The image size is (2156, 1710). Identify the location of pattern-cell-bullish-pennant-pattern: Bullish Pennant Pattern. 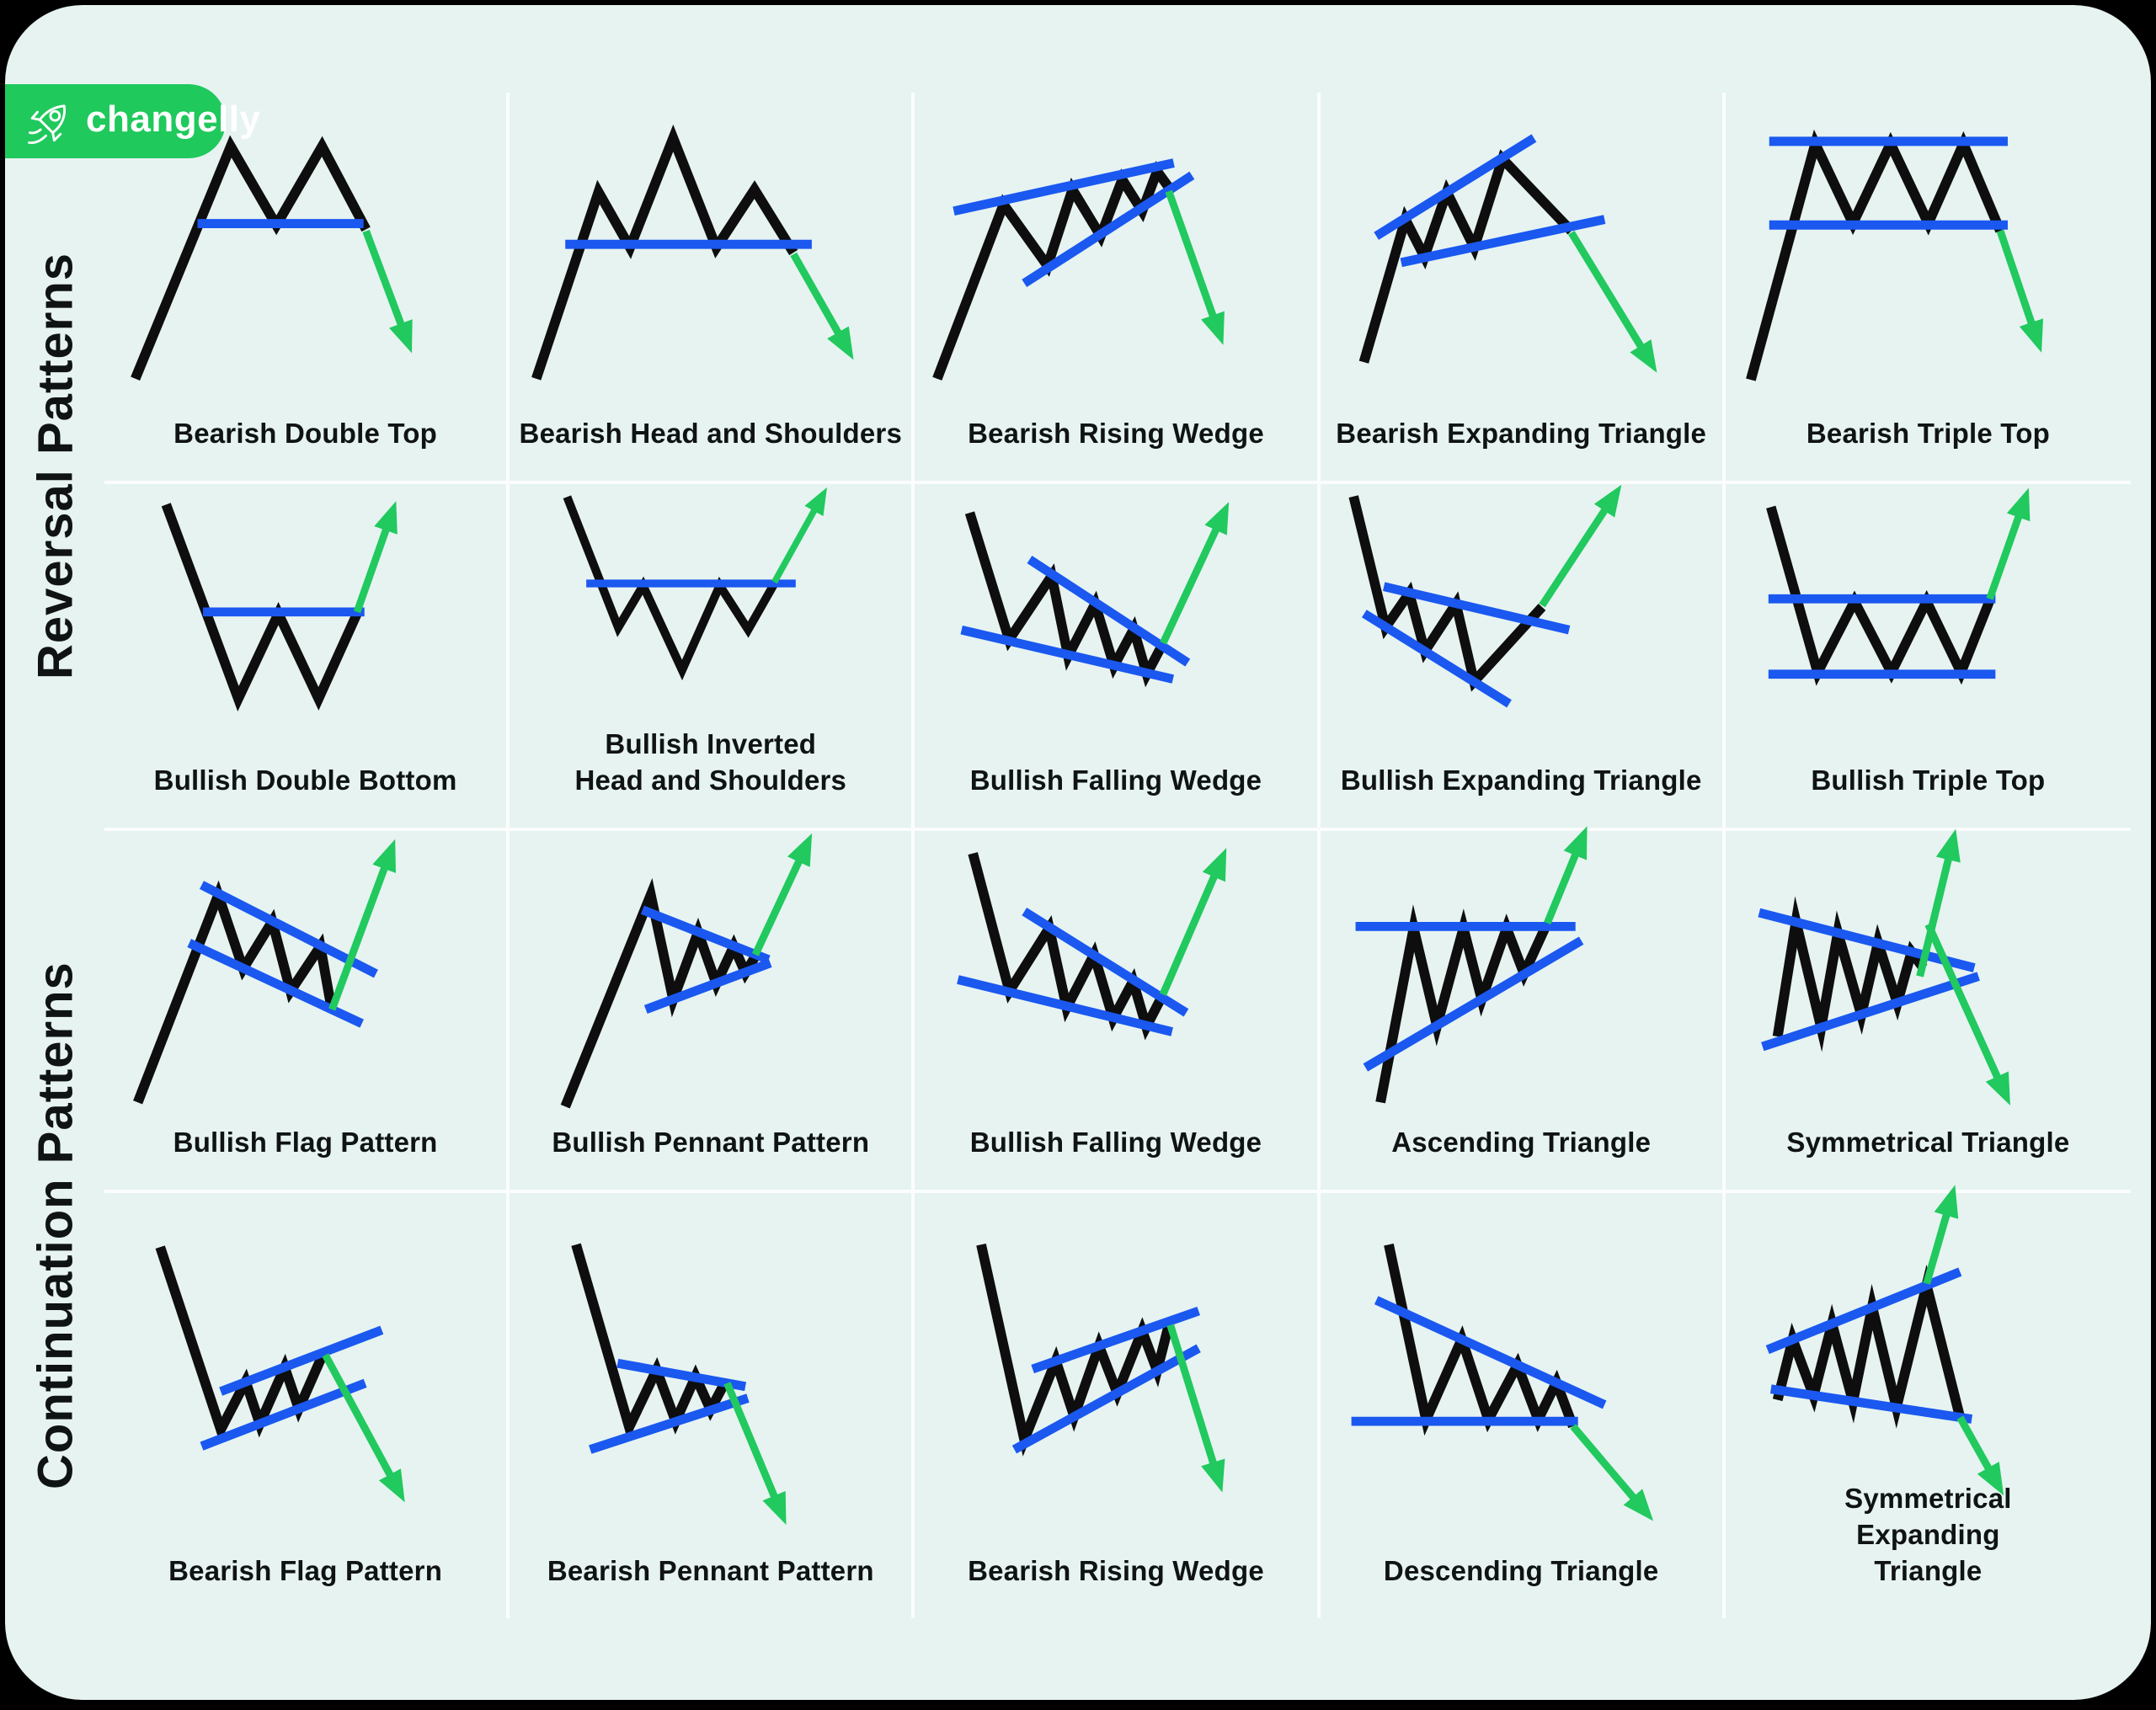
(712, 1012).